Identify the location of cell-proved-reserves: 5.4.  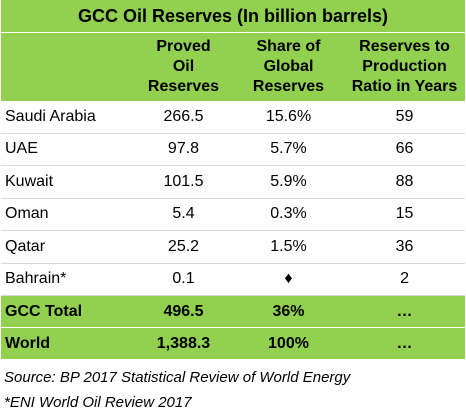
(183, 214).